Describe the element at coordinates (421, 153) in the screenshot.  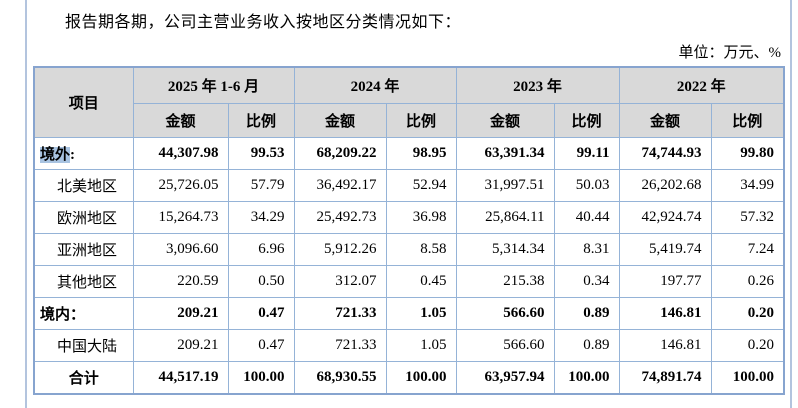
I see `cell-value: 98.95` at that location.